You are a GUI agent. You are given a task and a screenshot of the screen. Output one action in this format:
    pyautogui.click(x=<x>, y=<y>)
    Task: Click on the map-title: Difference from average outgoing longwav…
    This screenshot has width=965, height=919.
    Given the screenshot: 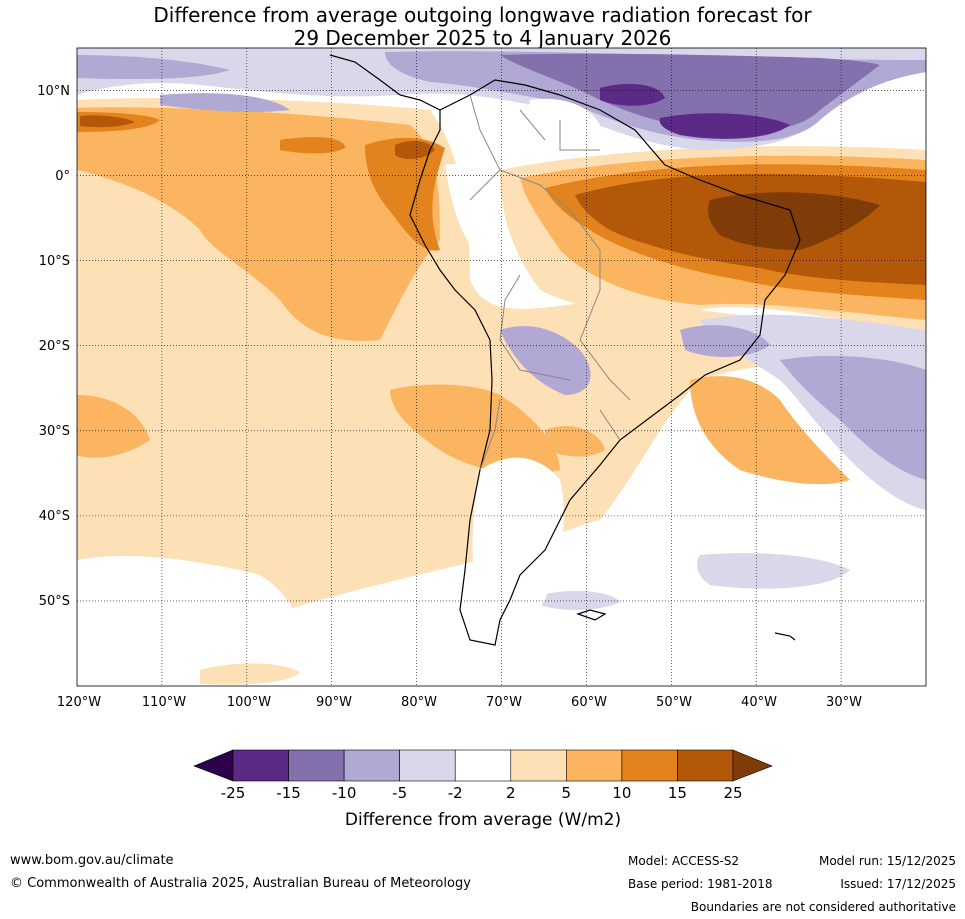 What is the action you would take?
    pyautogui.click(x=482, y=27)
    